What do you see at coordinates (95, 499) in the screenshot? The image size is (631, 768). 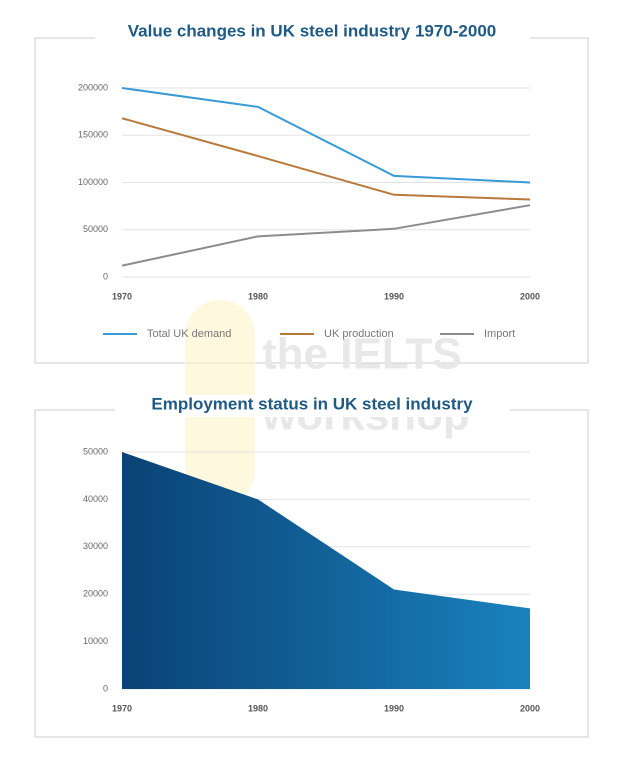 I see `y-tick-label: 40000` at bounding box center [95, 499].